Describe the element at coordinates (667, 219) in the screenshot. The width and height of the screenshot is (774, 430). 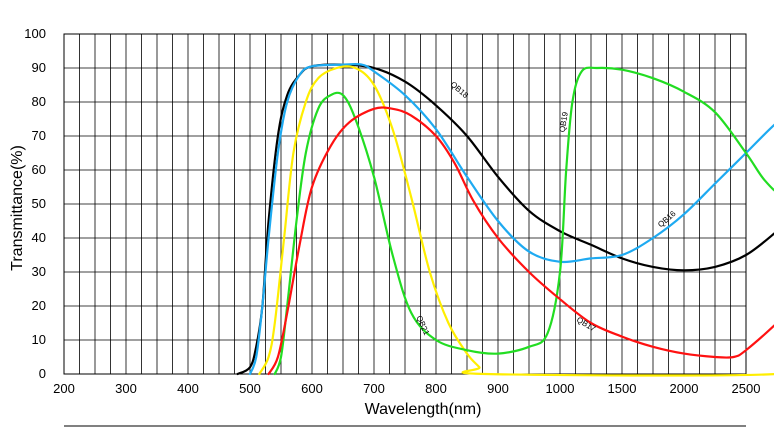
I see `series-label-qb16: QB16` at that location.